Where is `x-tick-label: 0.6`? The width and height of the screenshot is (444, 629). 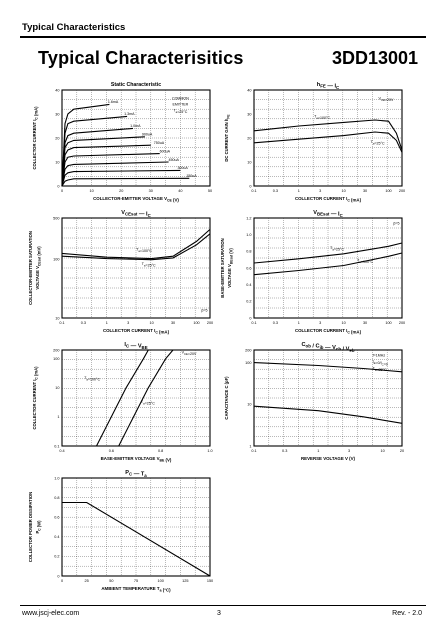
x-tick-label: 0.6 is located at coordinates (111, 451).